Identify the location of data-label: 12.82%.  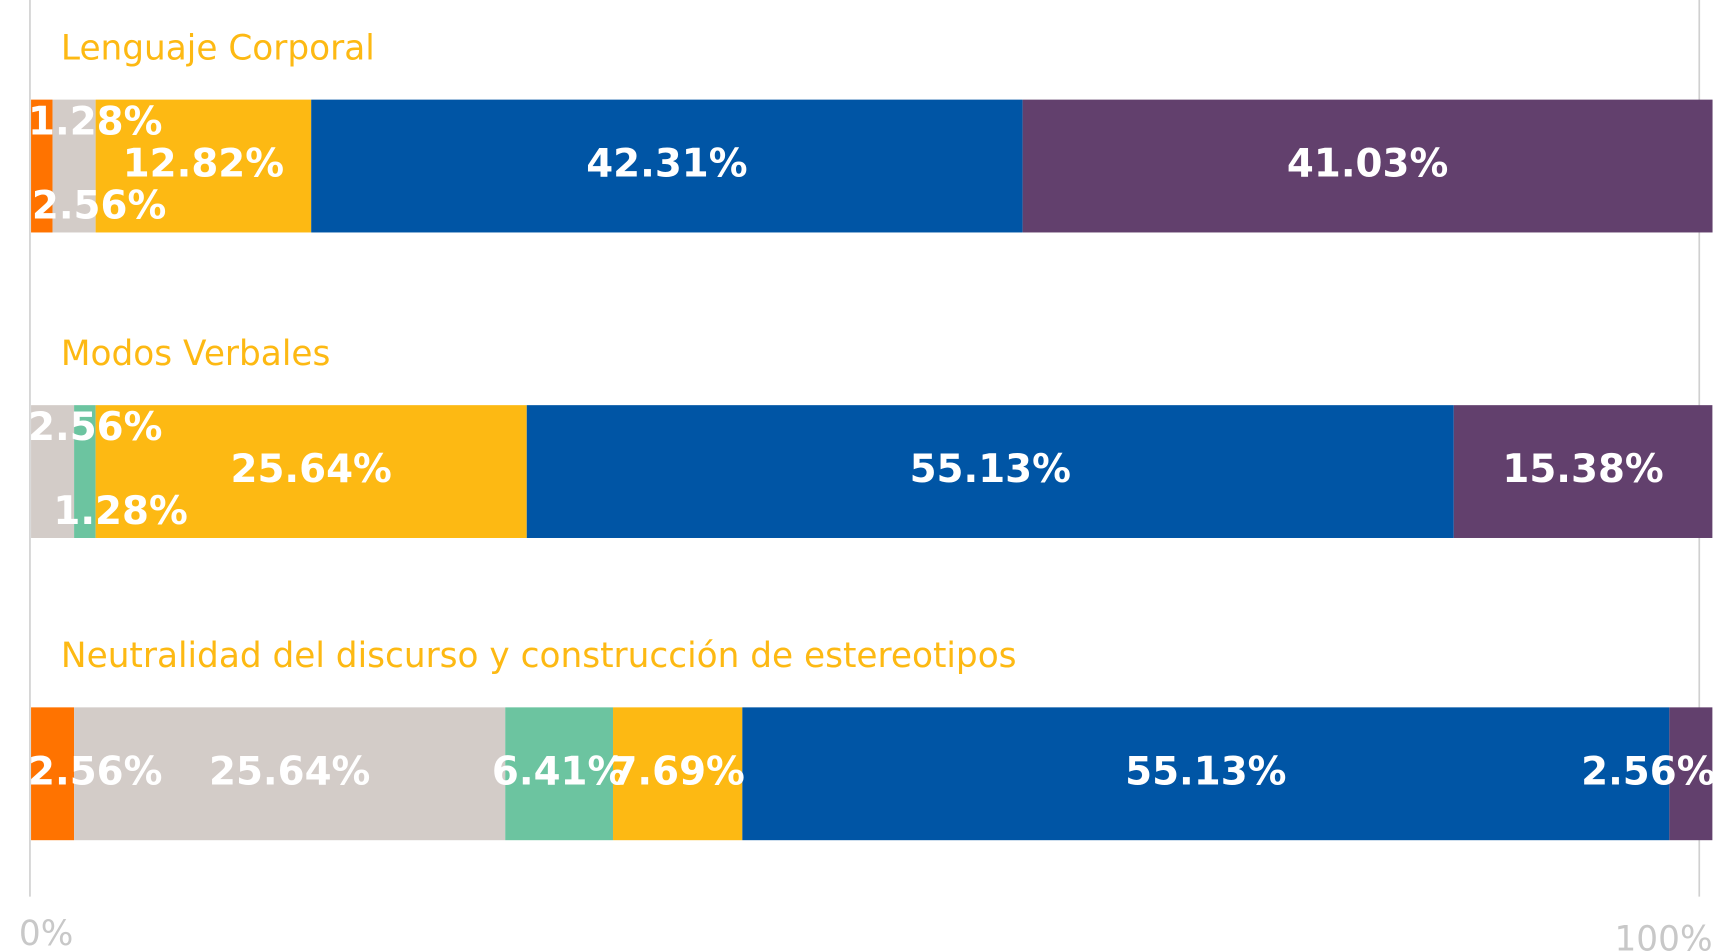
(203, 164).